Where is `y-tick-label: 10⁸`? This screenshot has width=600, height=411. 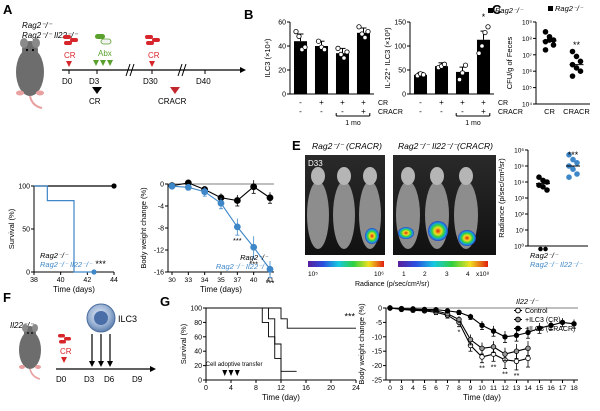 y-tick-label: 10⁸ is located at coordinates (527, 39).